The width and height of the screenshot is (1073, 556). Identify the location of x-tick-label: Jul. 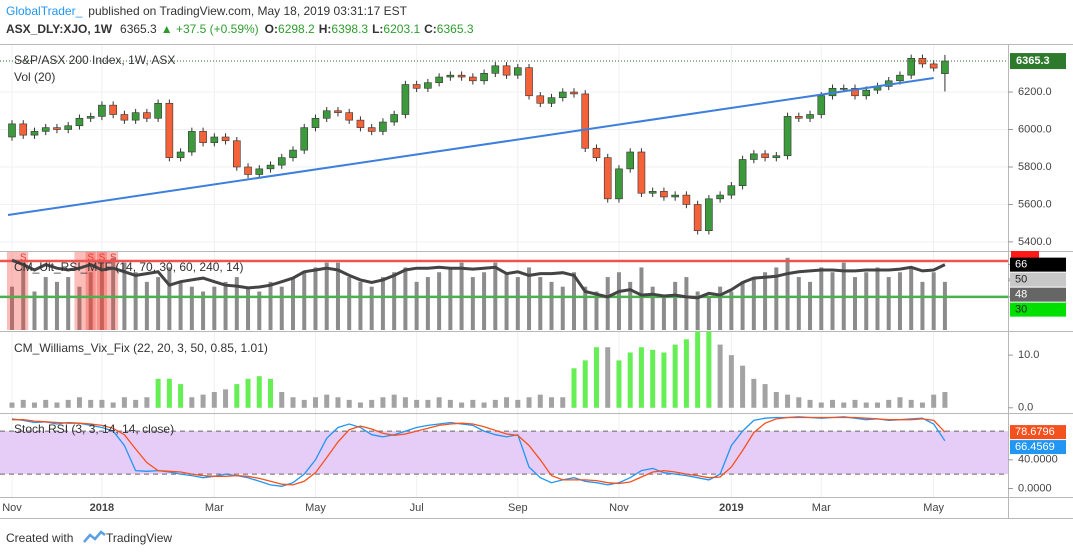
(417, 508).